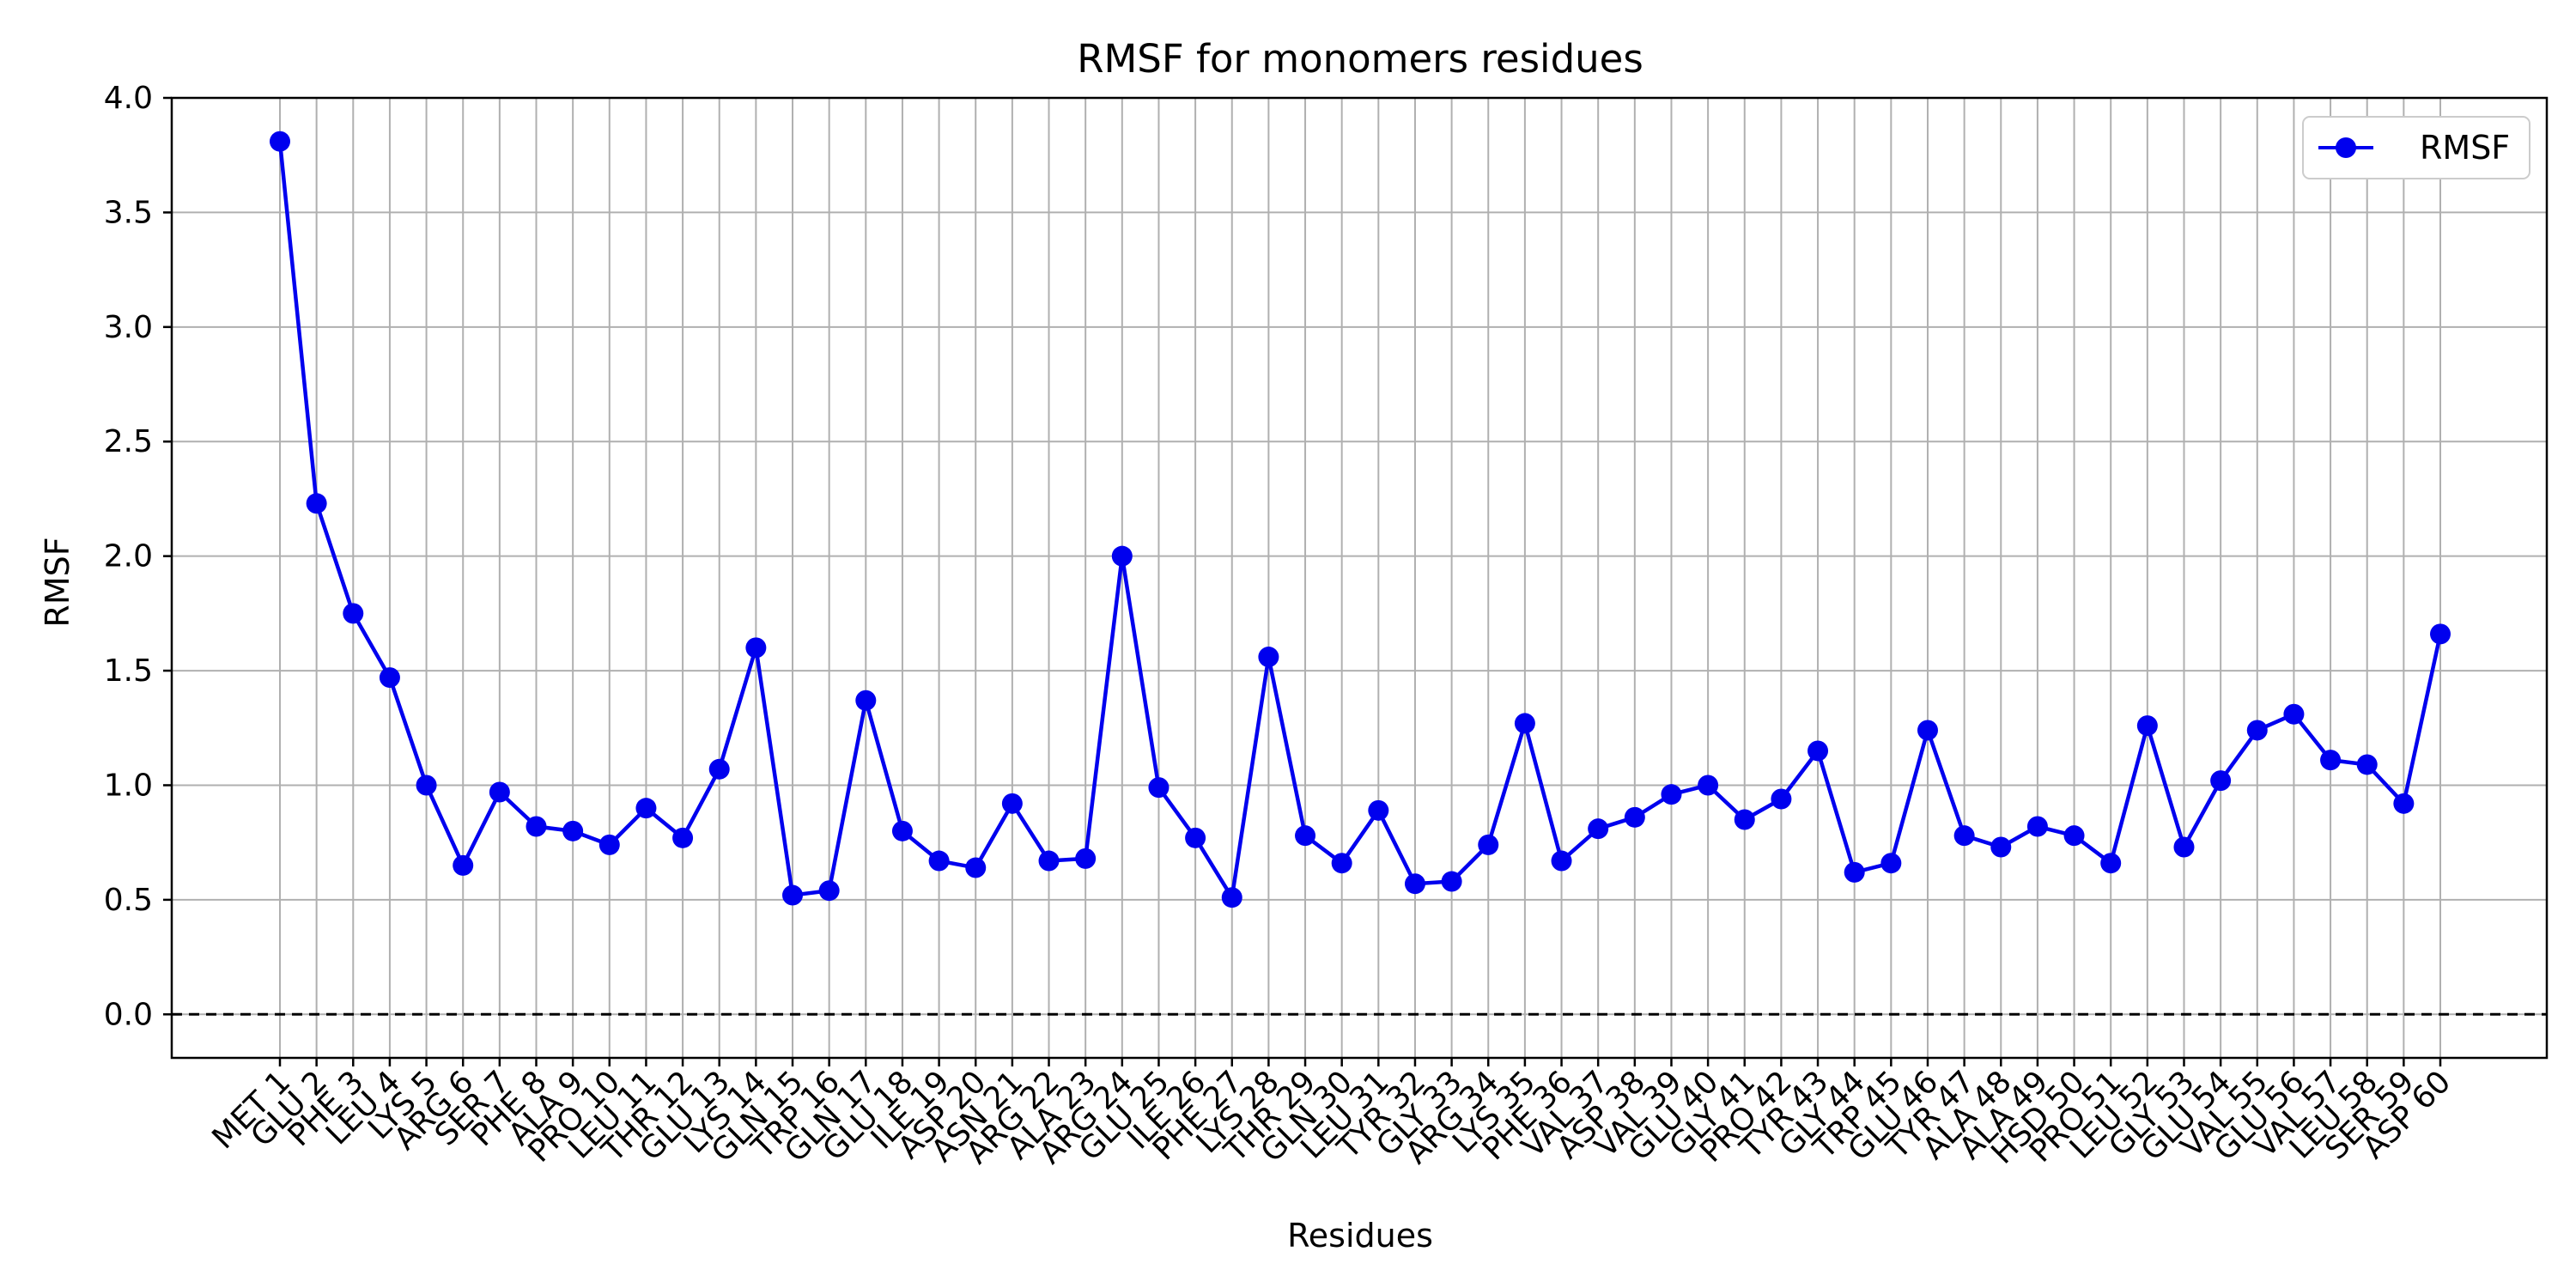  I want to click on y-tick-label: 4.0, so click(128, 98).